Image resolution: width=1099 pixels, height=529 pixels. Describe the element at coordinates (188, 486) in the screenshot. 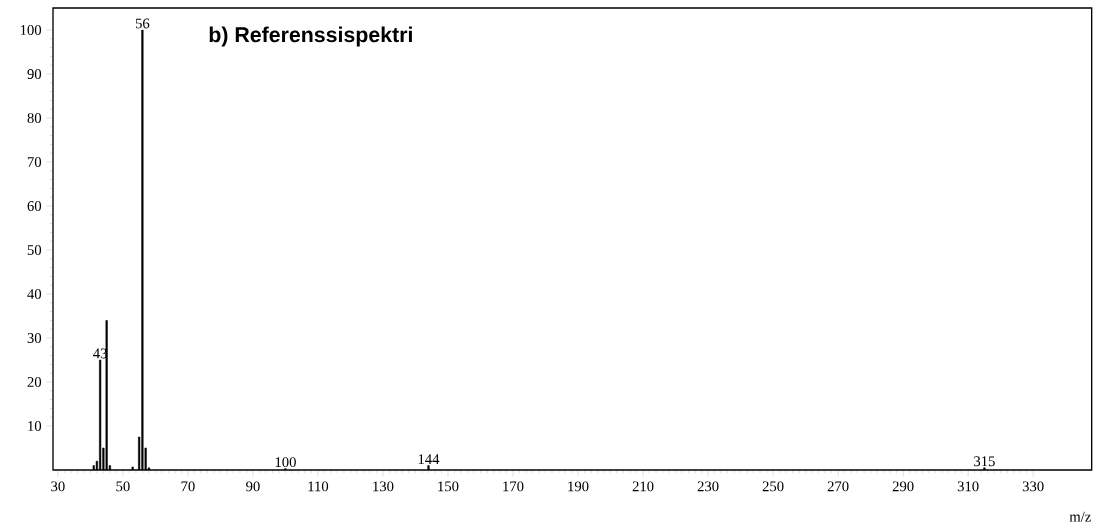

I see `x-tick-label: 70` at that location.